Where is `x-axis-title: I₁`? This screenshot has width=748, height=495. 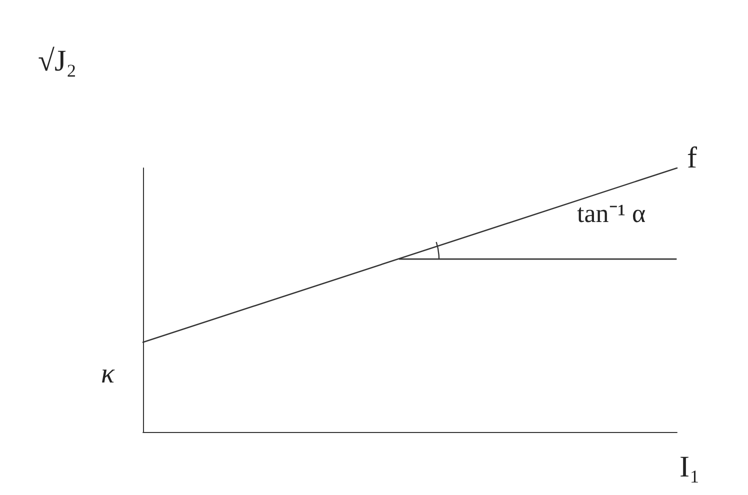
x-axis-title: I₁ is located at coordinates (690, 467).